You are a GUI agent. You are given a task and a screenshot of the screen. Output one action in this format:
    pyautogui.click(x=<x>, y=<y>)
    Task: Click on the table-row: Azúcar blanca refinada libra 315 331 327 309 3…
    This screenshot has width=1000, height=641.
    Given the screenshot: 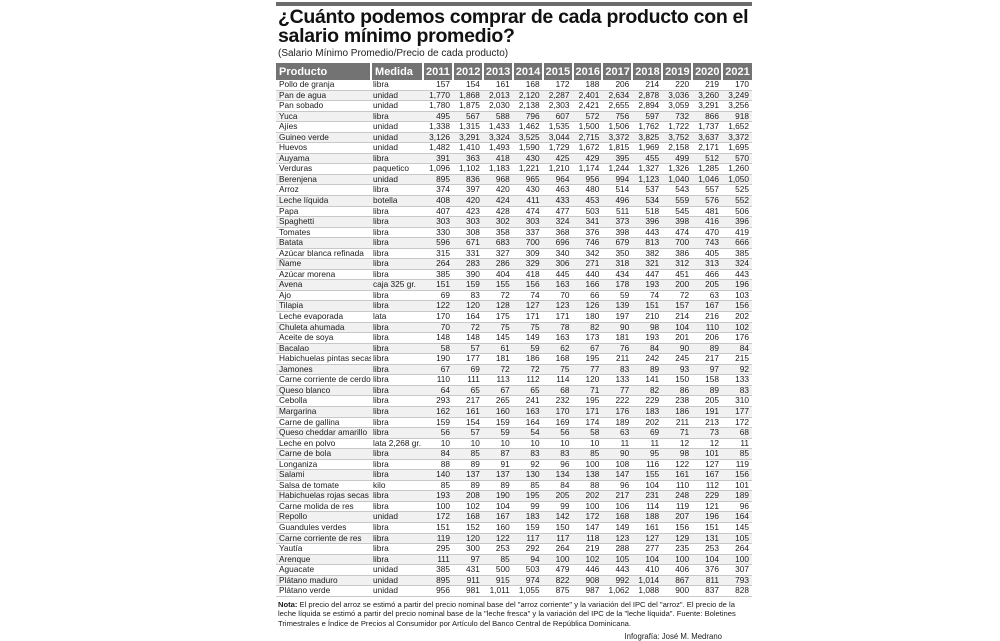 What is the action you would take?
    pyautogui.click(x=514, y=254)
    